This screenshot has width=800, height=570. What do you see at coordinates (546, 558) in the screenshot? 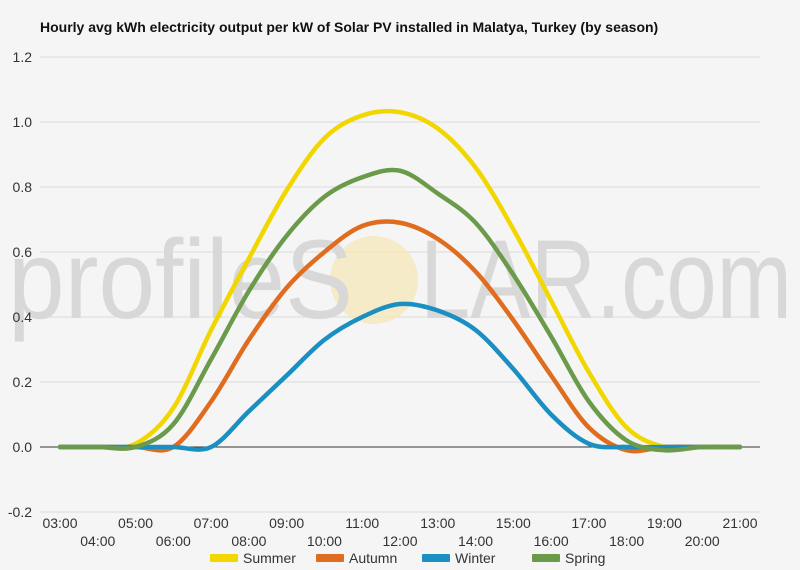
I see `legend-swatch-spring` at bounding box center [546, 558].